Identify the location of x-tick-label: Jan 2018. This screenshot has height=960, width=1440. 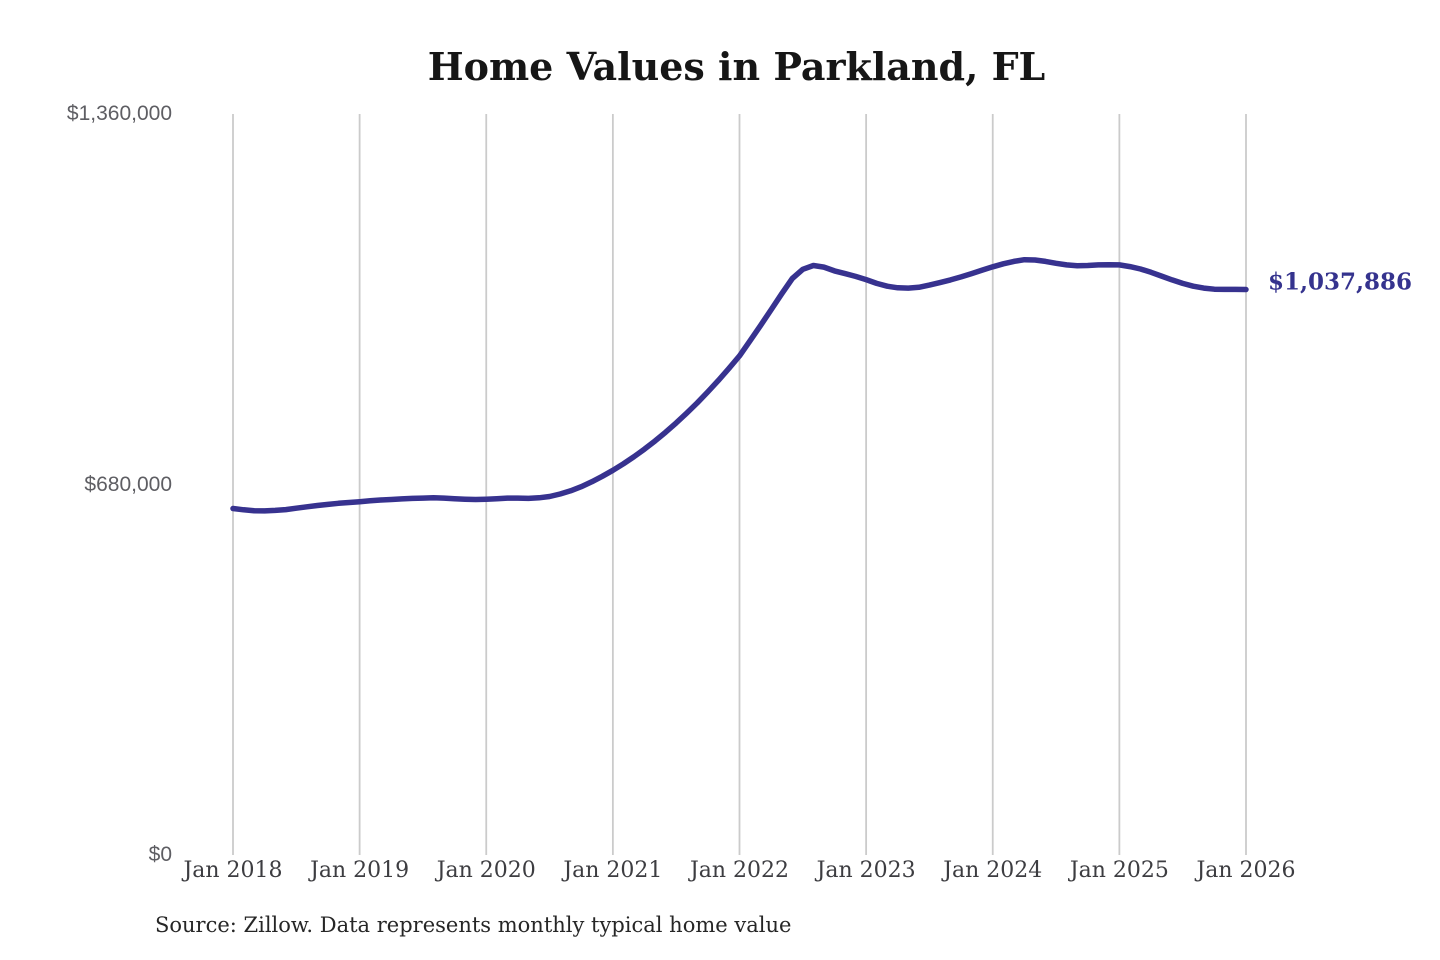
(233, 870).